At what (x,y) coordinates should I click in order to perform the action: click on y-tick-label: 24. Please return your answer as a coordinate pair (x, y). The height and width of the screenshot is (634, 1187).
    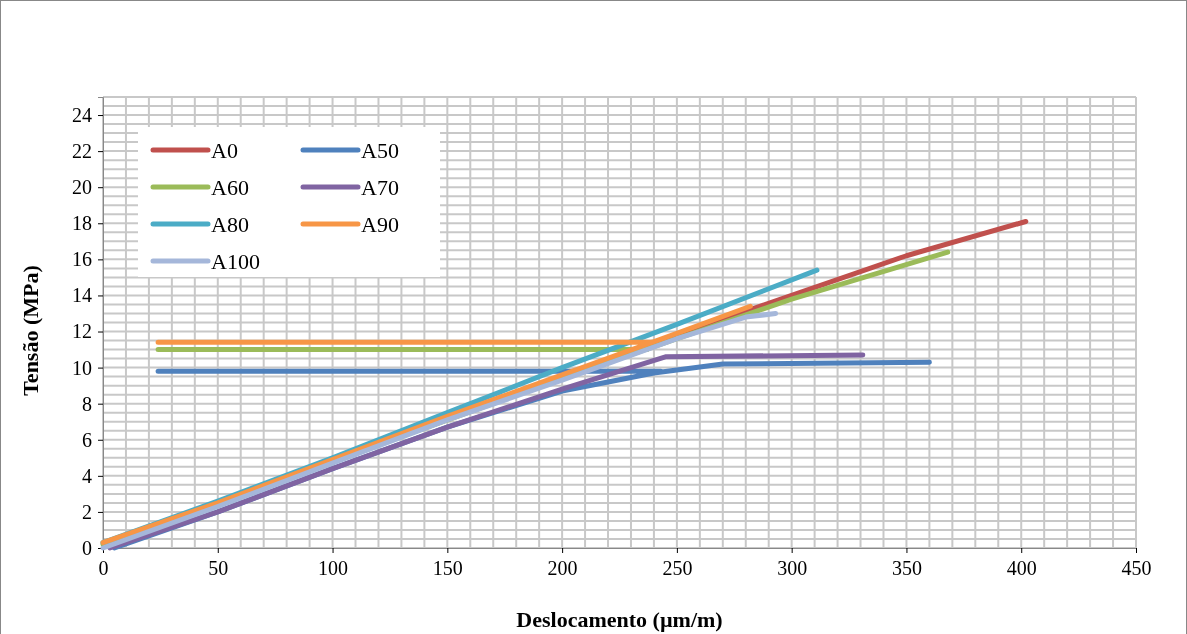
    Looking at the image, I should click on (82, 114).